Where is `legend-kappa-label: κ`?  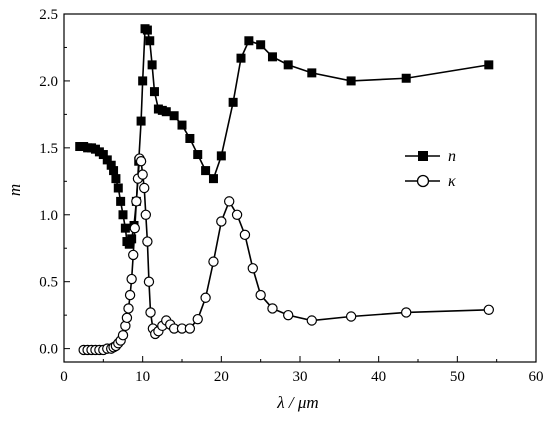
legend-kappa-label: κ is located at coordinates (452, 181).